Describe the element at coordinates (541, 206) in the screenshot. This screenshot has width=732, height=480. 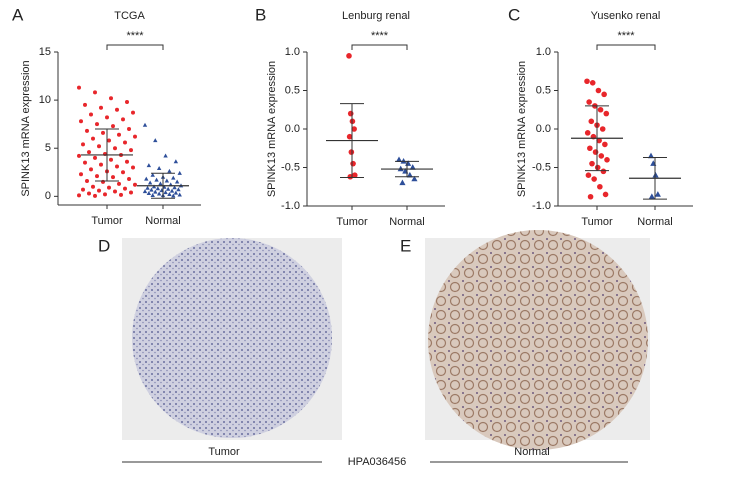
I see `y-tick-label: -1.0` at that location.